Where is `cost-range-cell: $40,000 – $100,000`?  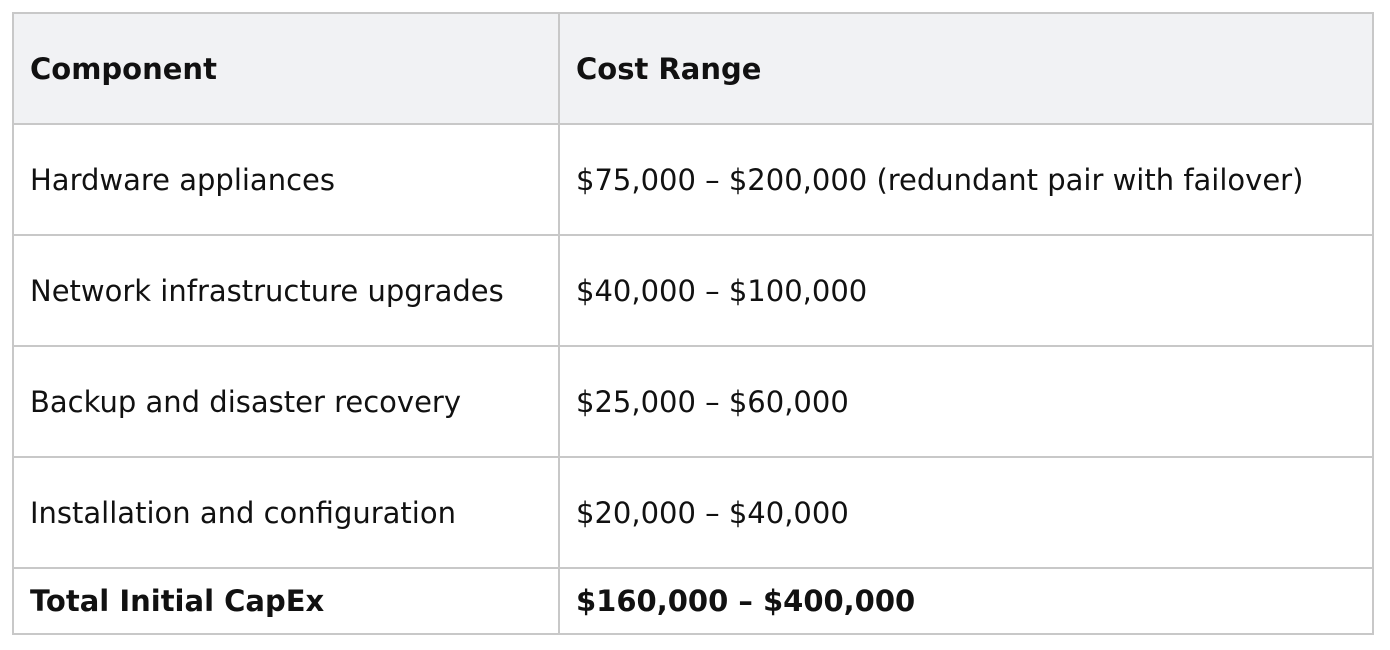
cost-range-cell: $40,000 – $100,000 is located at coordinates (966, 290).